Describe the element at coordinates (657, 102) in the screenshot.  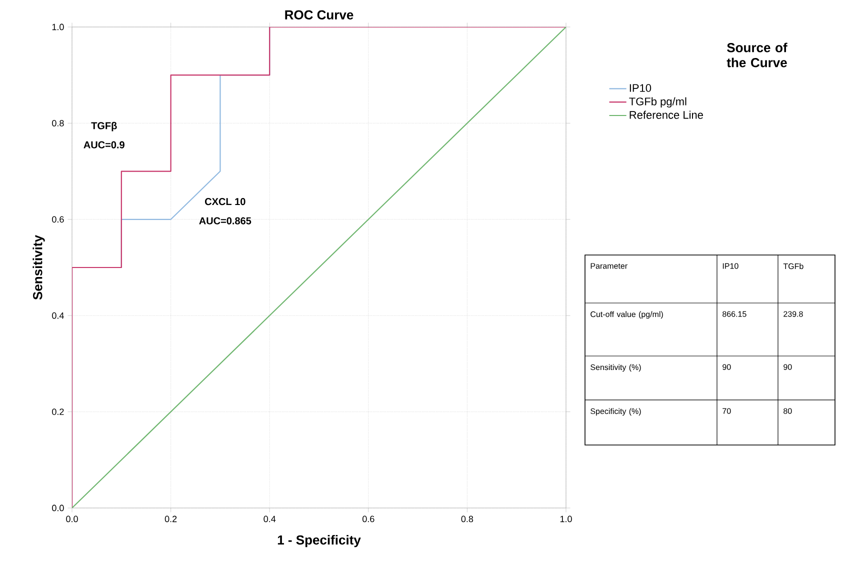
I see `legend-label: TGFb pg/ml` at that location.